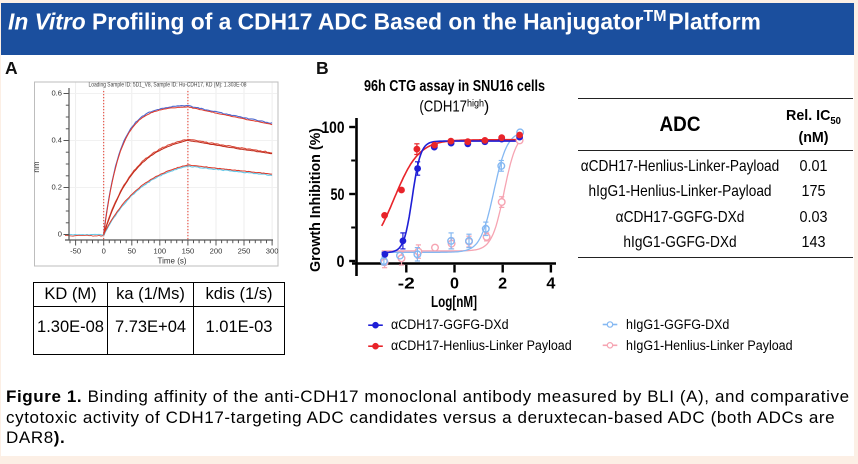 The width and height of the screenshot is (858, 464). I want to click on svg-text: 0.2, so click(56, 187).